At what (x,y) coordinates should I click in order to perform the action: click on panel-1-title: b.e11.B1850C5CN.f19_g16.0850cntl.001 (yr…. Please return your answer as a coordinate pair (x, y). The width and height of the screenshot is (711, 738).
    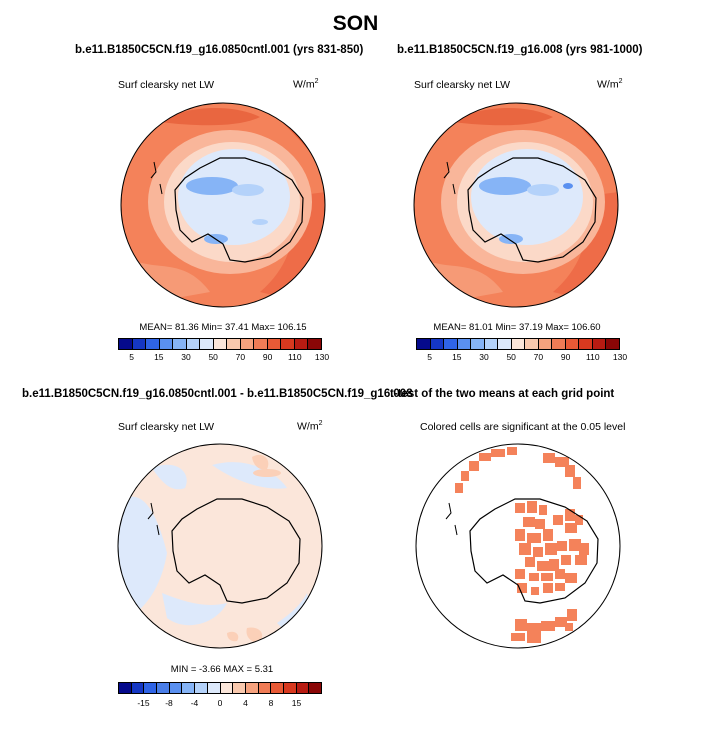
    Looking at the image, I should click on (219, 50).